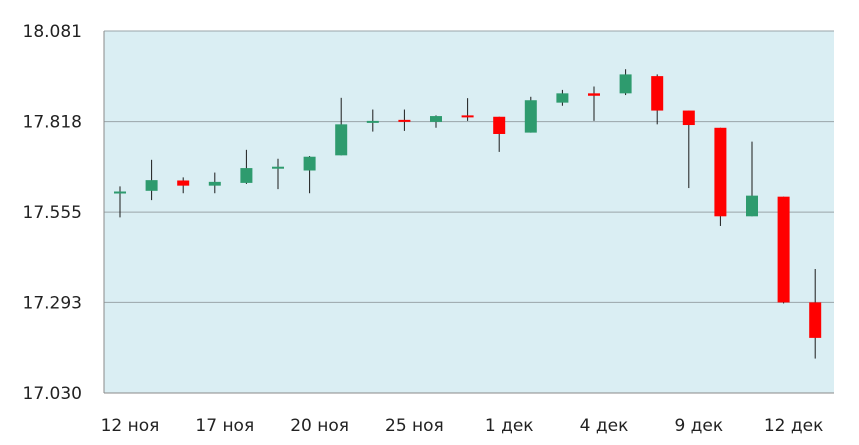 The height and width of the screenshot is (445, 859). What do you see at coordinates (52, 303) in the screenshot?
I see `y-tick-label: 17.293` at bounding box center [52, 303].